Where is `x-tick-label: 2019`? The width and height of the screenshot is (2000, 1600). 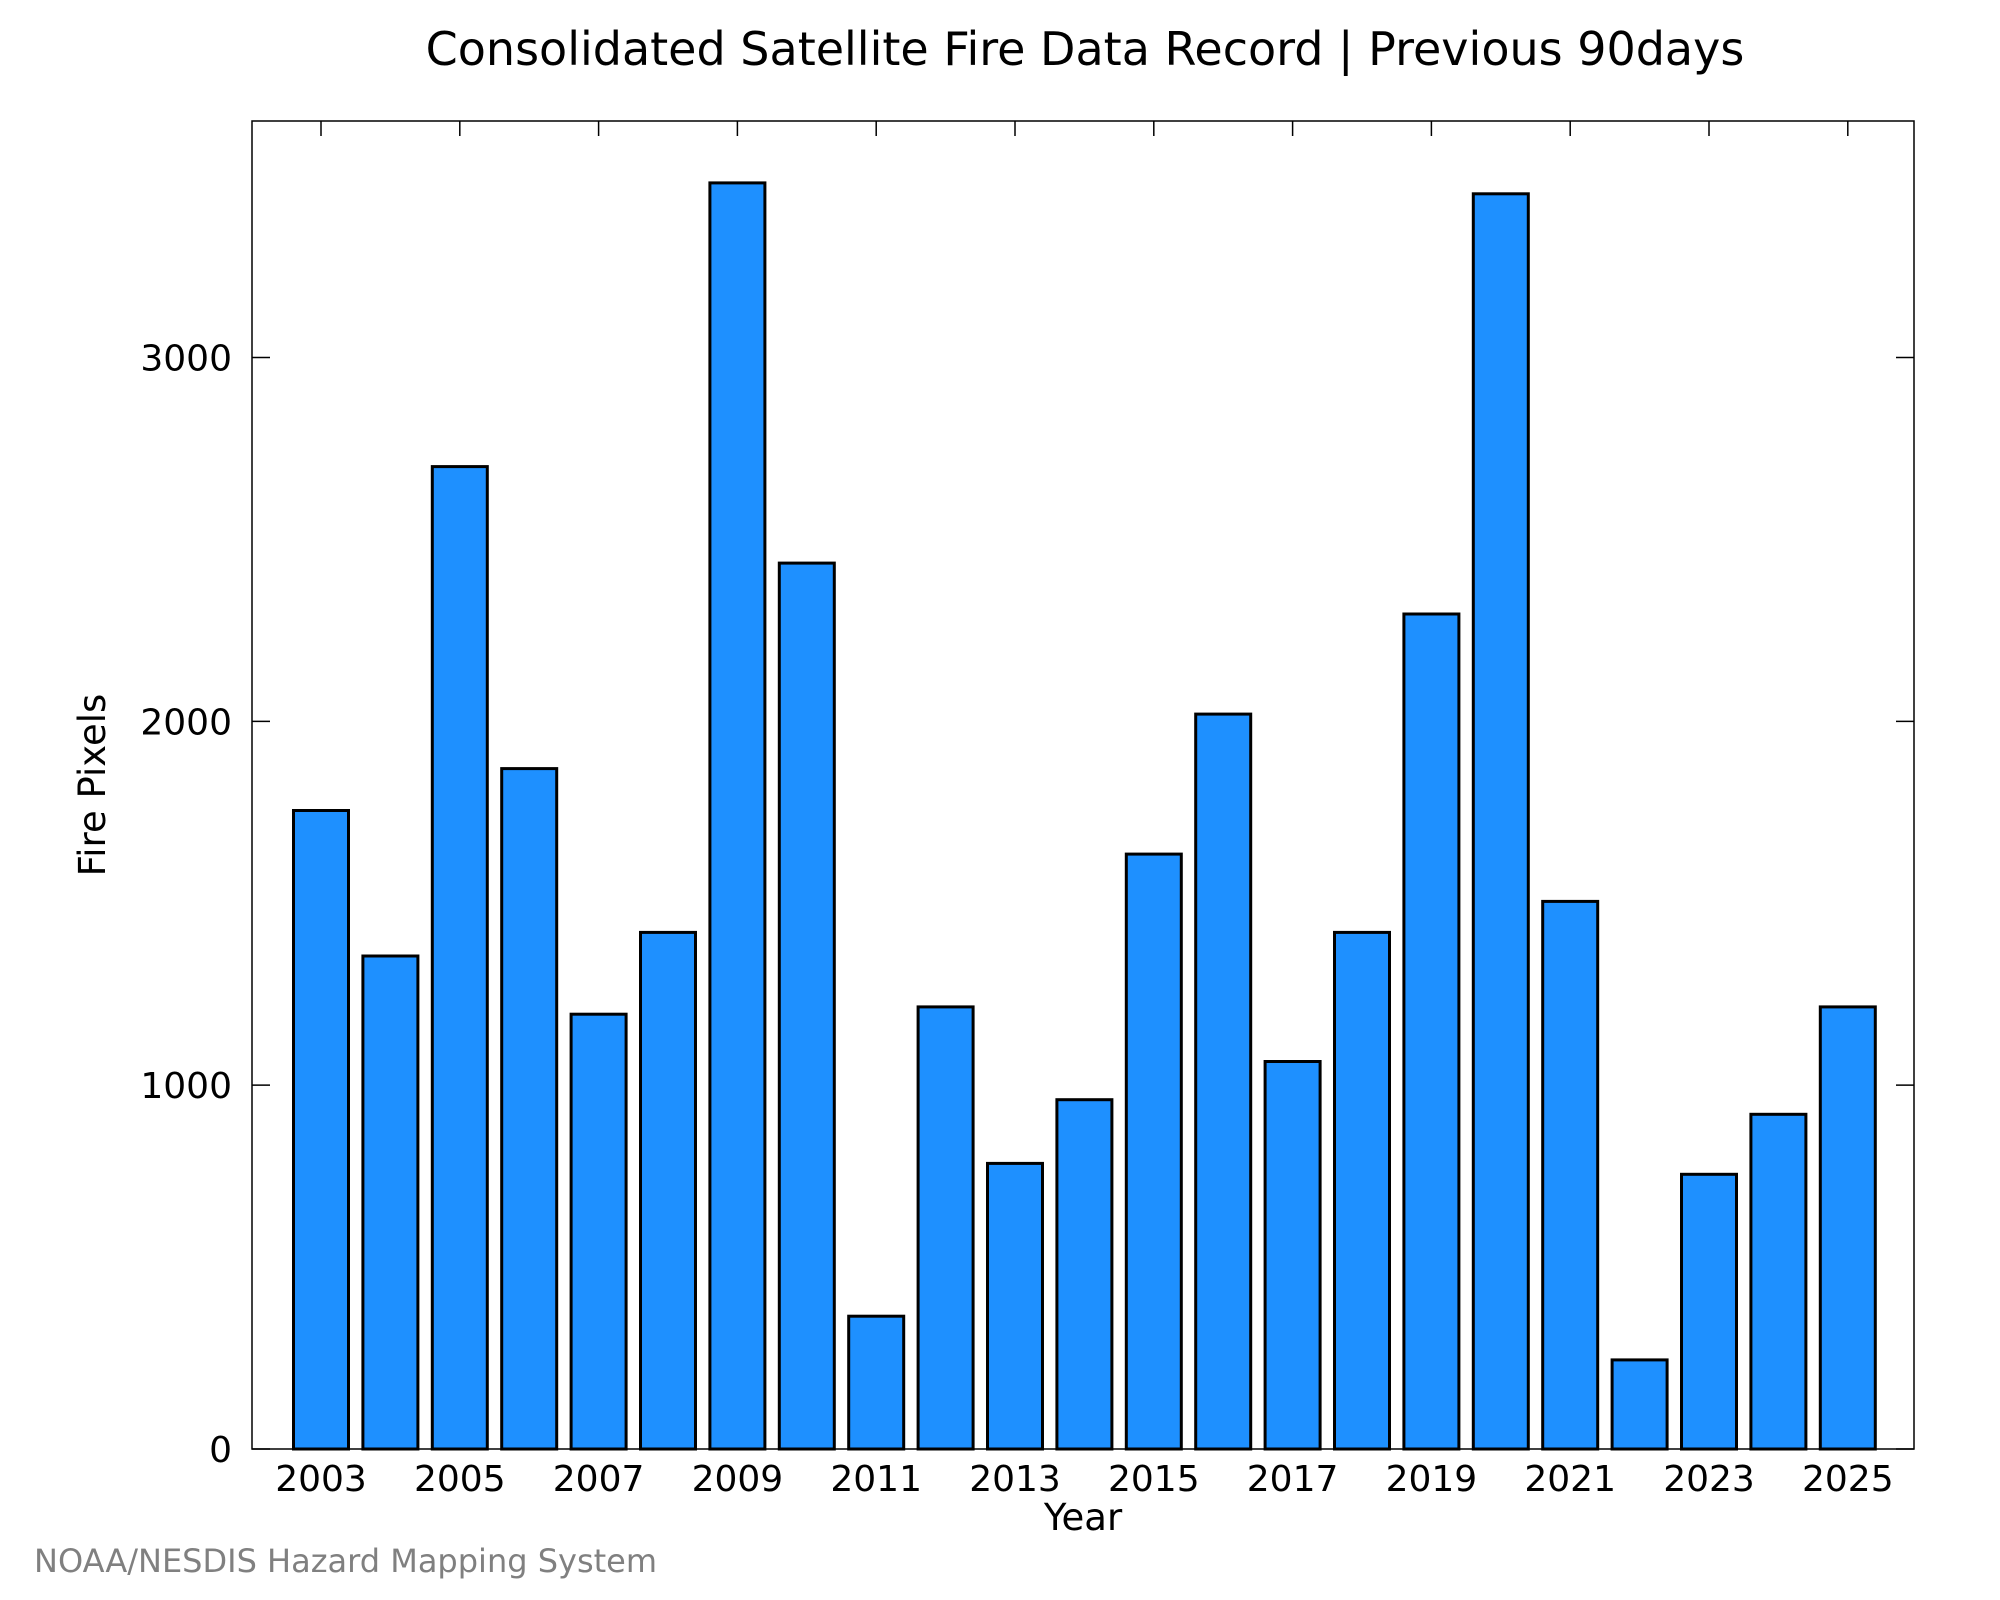
x-tick-label: 2019 is located at coordinates (1432, 1479).